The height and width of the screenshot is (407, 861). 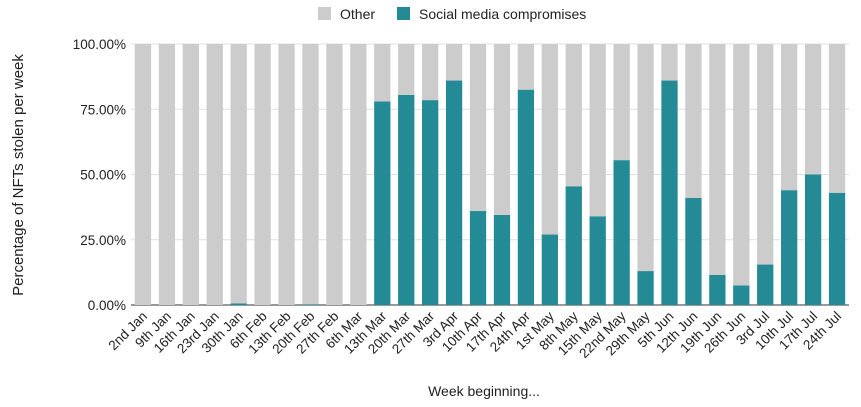 What do you see at coordinates (103, 240) in the screenshot?
I see `y-tick-label: 25.00%` at bounding box center [103, 240].